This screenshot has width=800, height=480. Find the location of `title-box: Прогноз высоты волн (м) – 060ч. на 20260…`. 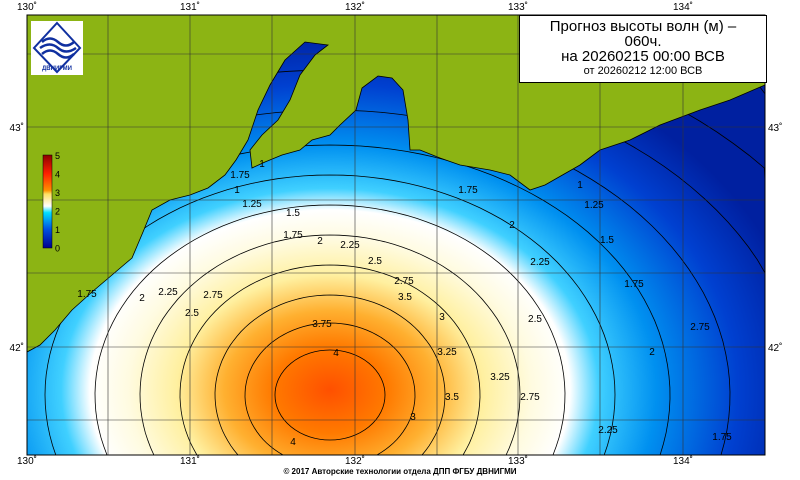

title-box: Прогноз высоты волн (м) – 060ч. на 20260… is located at coordinates (643, 49).